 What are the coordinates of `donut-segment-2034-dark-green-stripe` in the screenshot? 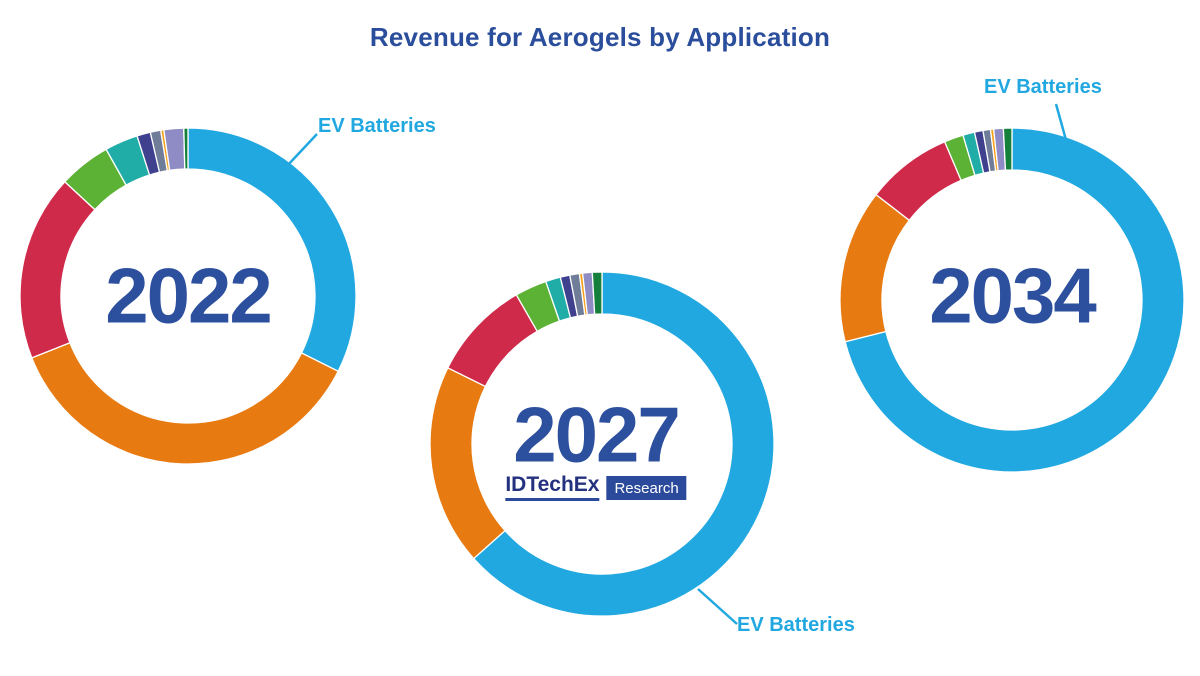 It's located at (1007, 149).